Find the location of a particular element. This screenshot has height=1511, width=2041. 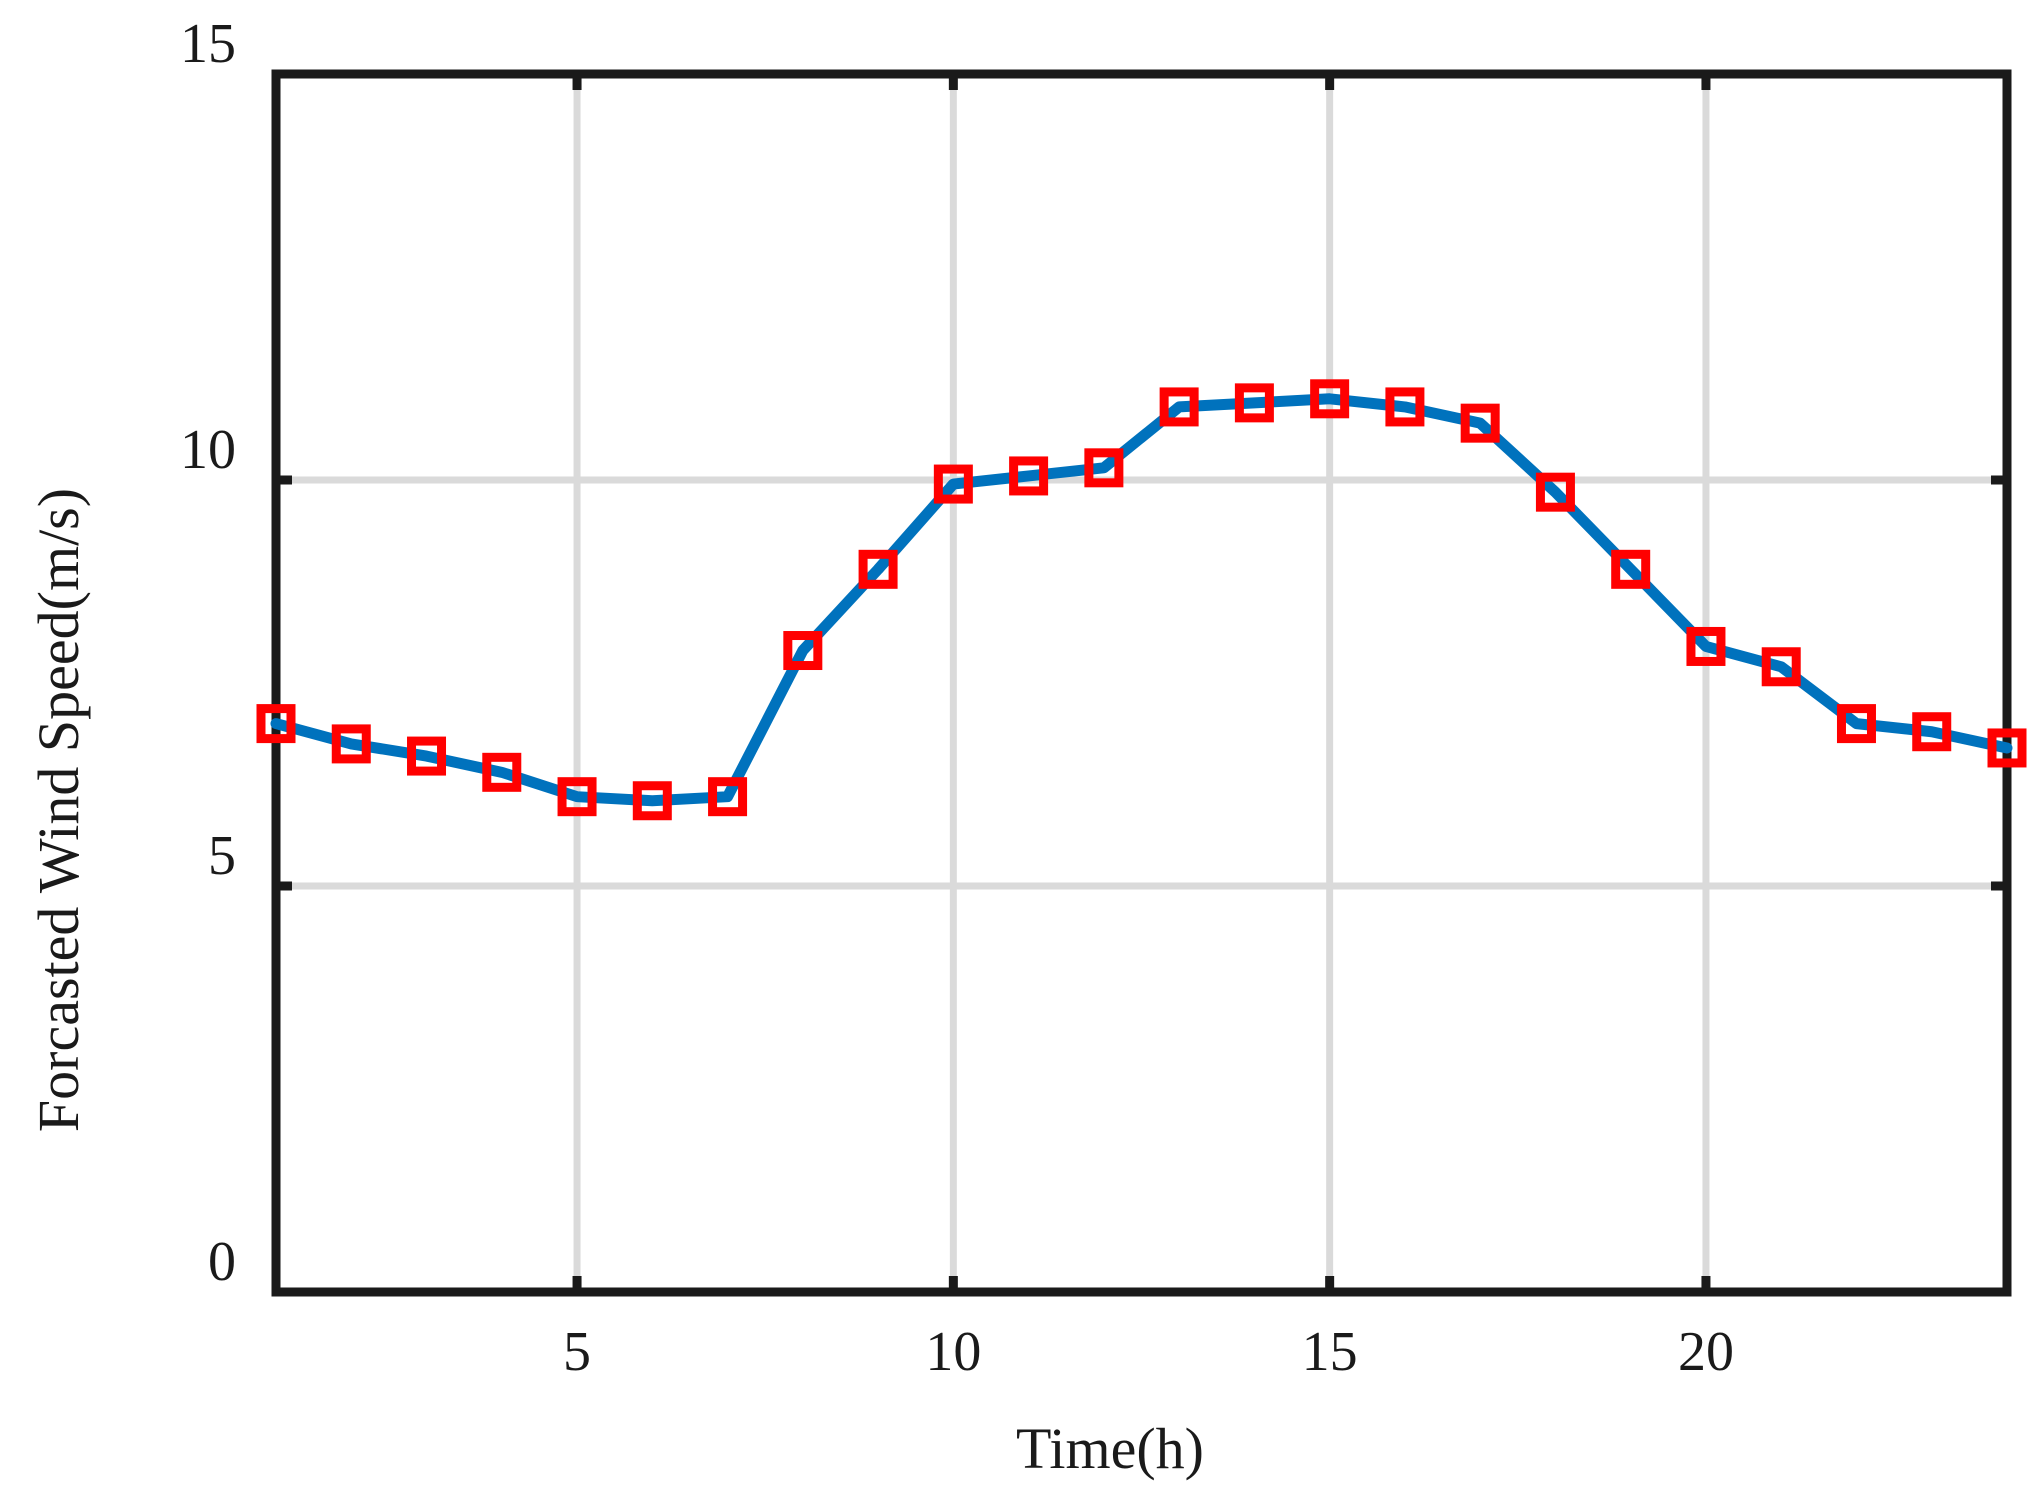

x-tick-label: 10 is located at coordinates (953, 1352).